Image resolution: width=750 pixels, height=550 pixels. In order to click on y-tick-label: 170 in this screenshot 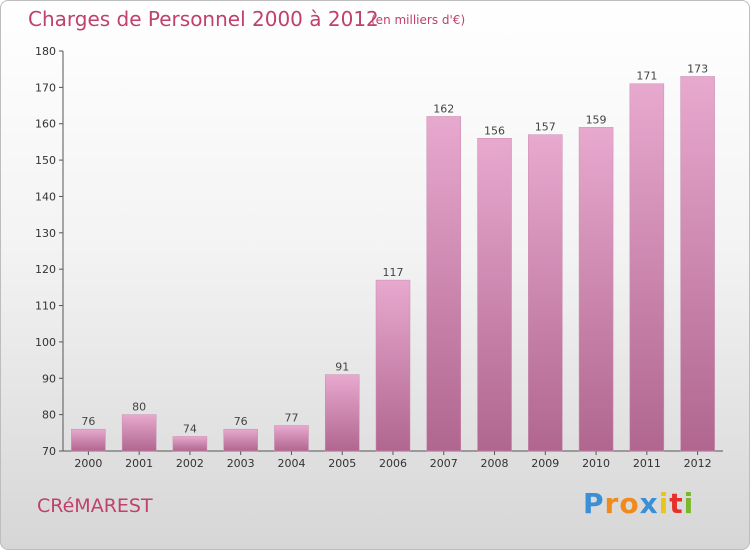, I will do `click(45, 87)`.